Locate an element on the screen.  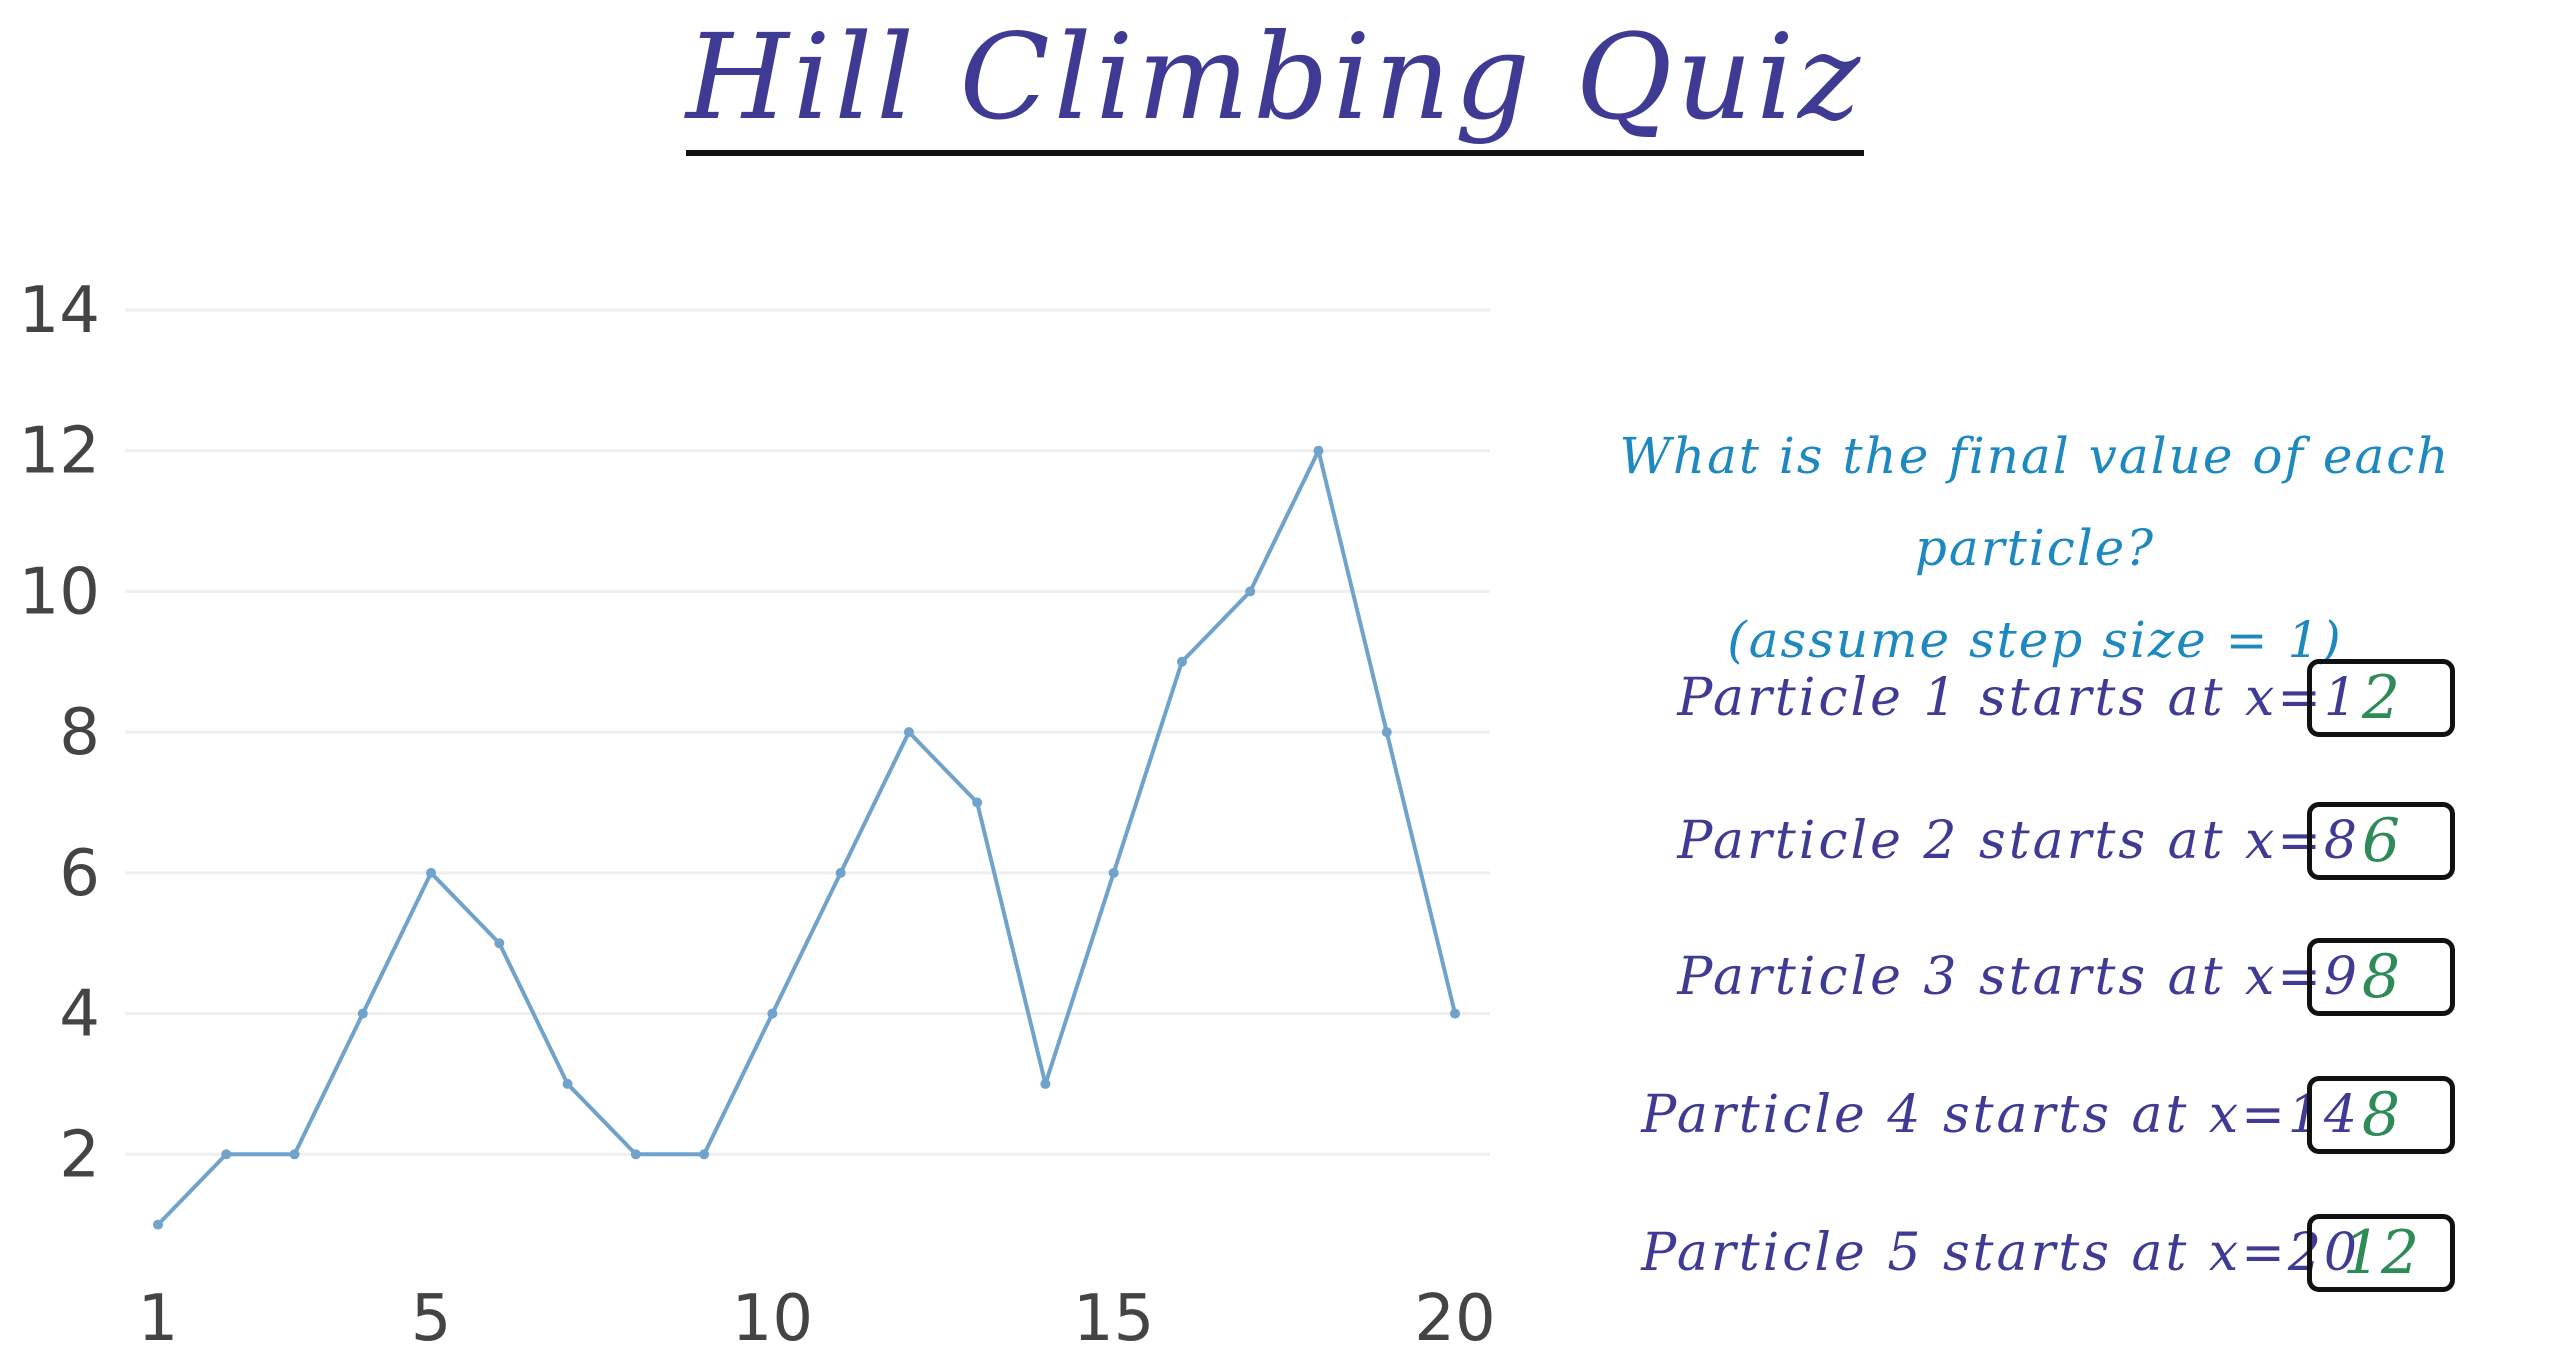
particle-row: Particle 4 starts at x=14 8 is located at coordinates (2090, 1115).